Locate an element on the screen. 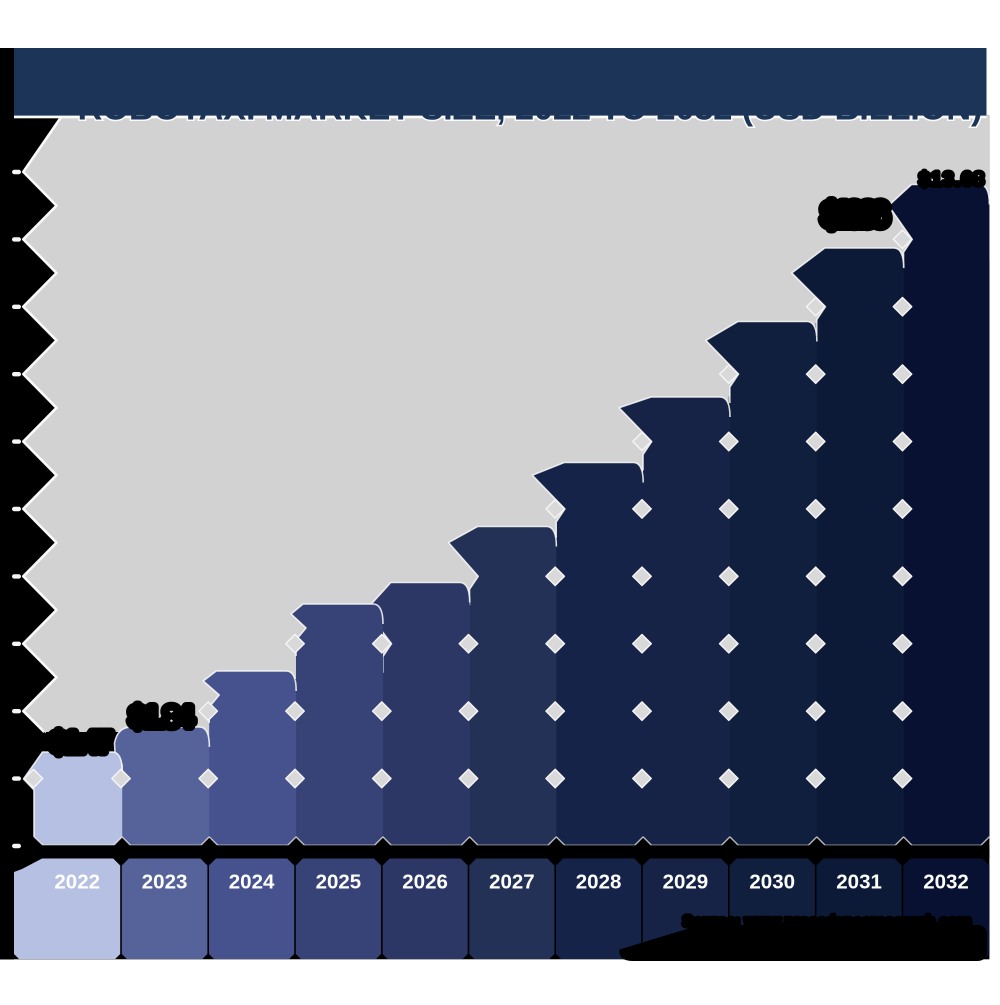  svg-text: 2032 is located at coordinates (946, 882).